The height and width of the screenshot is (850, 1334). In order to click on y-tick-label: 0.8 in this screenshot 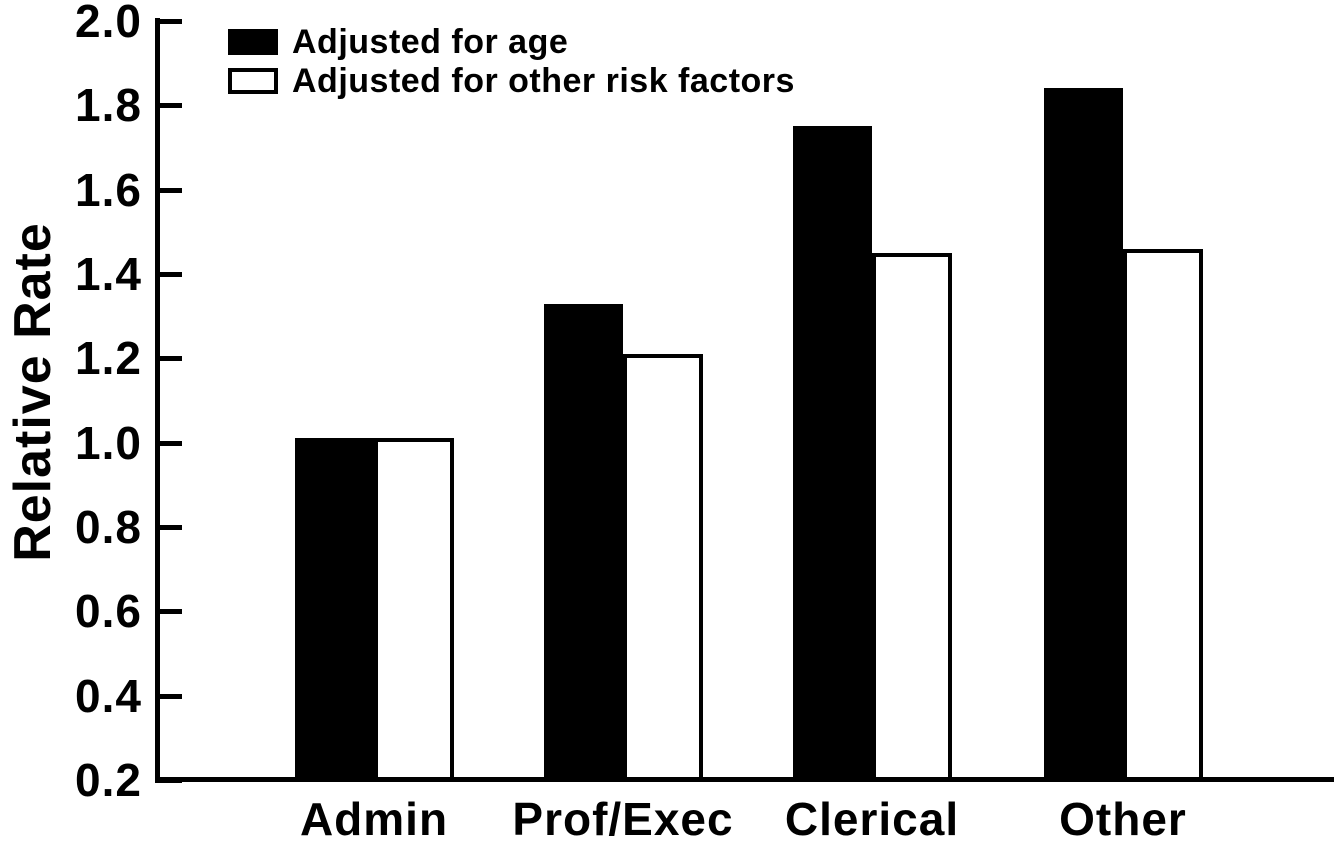, I will do `click(108, 527)`.